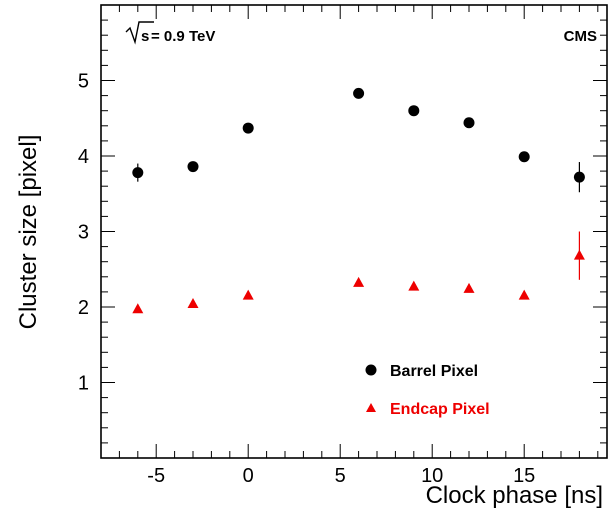 Image resolution: width=613 pixels, height=513 pixels. I want to click on y-axis-title: Cluster size [pixel], so click(28, 232).